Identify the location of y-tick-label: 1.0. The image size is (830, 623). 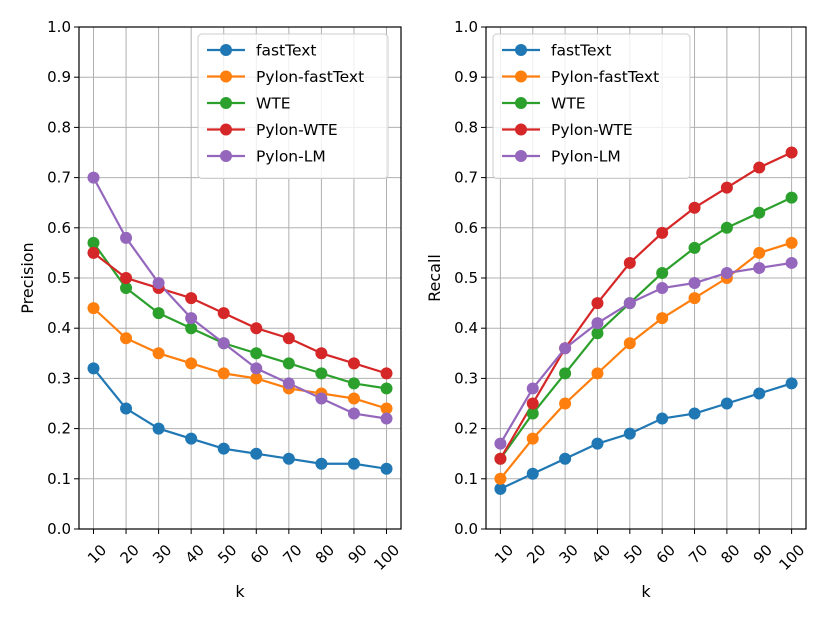
(59, 27).